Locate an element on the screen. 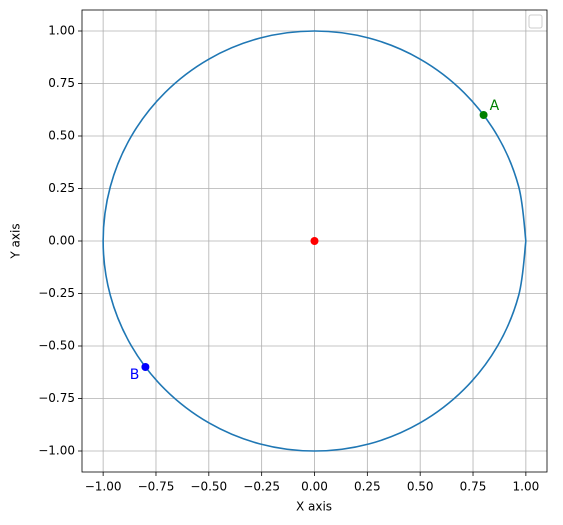 This screenshot has width=563, height=525. y-tick-label: 0.50 is located at coordinates (61, 136).